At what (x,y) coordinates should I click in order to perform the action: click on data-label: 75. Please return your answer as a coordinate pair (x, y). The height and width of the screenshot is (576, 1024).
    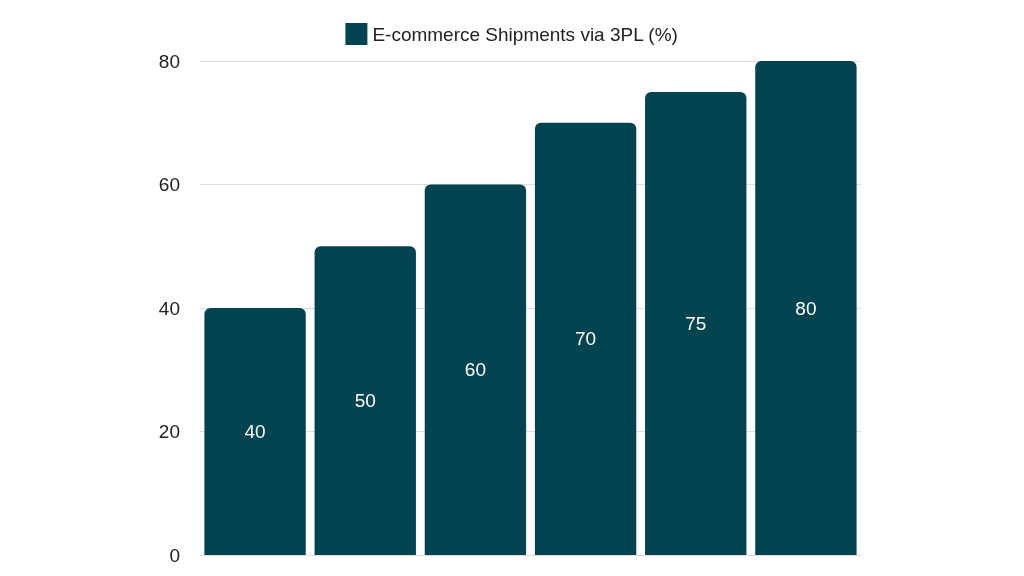
    Looking at the image, I should click on (696, 323).